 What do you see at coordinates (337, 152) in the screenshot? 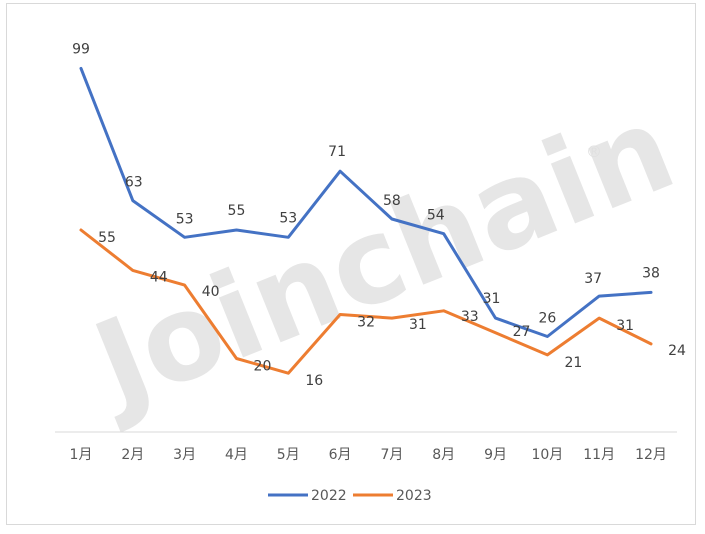
I see `data-label-2022: 71` at bounding box center [337, 152].